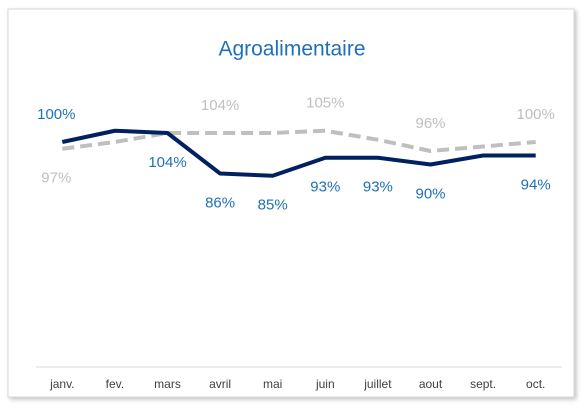 This screenshot has height=409, width=585. Describe the element at coordinates (167, 384) in the screenshot. I see `x-tick-label: mars` at that location.